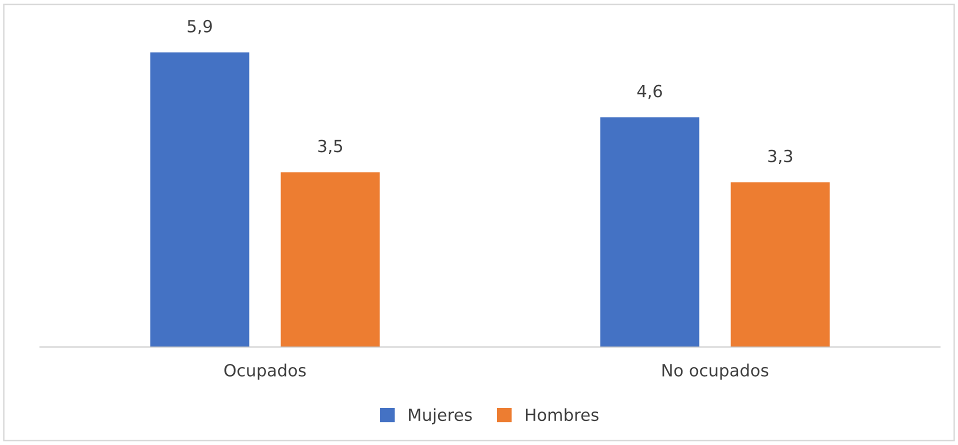  What do you see at coordinates (330, 147) in the screenshot?
I see `data-label: 3,5` at bounding box center [330, 147].